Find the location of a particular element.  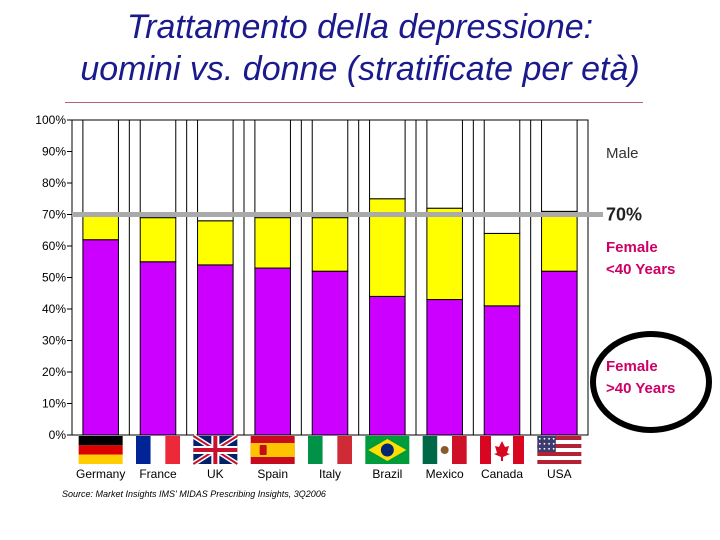

brazil-flag-icon is located at coordinates (387, 450).